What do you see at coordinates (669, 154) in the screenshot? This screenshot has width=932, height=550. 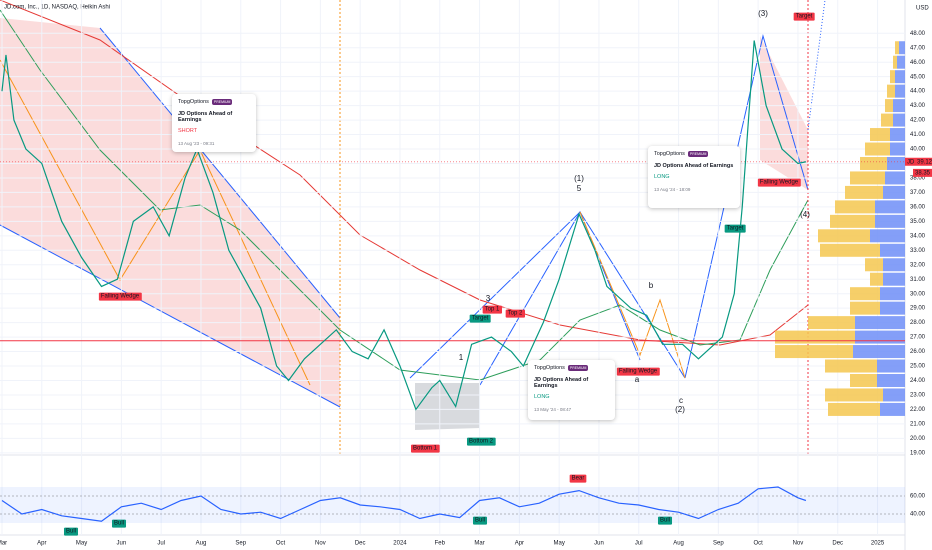 I see `brand: TopgOptions` at bounding box center [669, 154].